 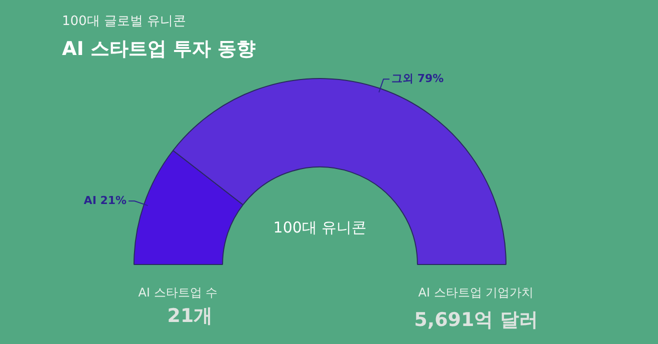 What do you see at coordinates (417, 78) in the screenshot?
I see `slice-label: 그외 79%` at bounding box center [417, 78].